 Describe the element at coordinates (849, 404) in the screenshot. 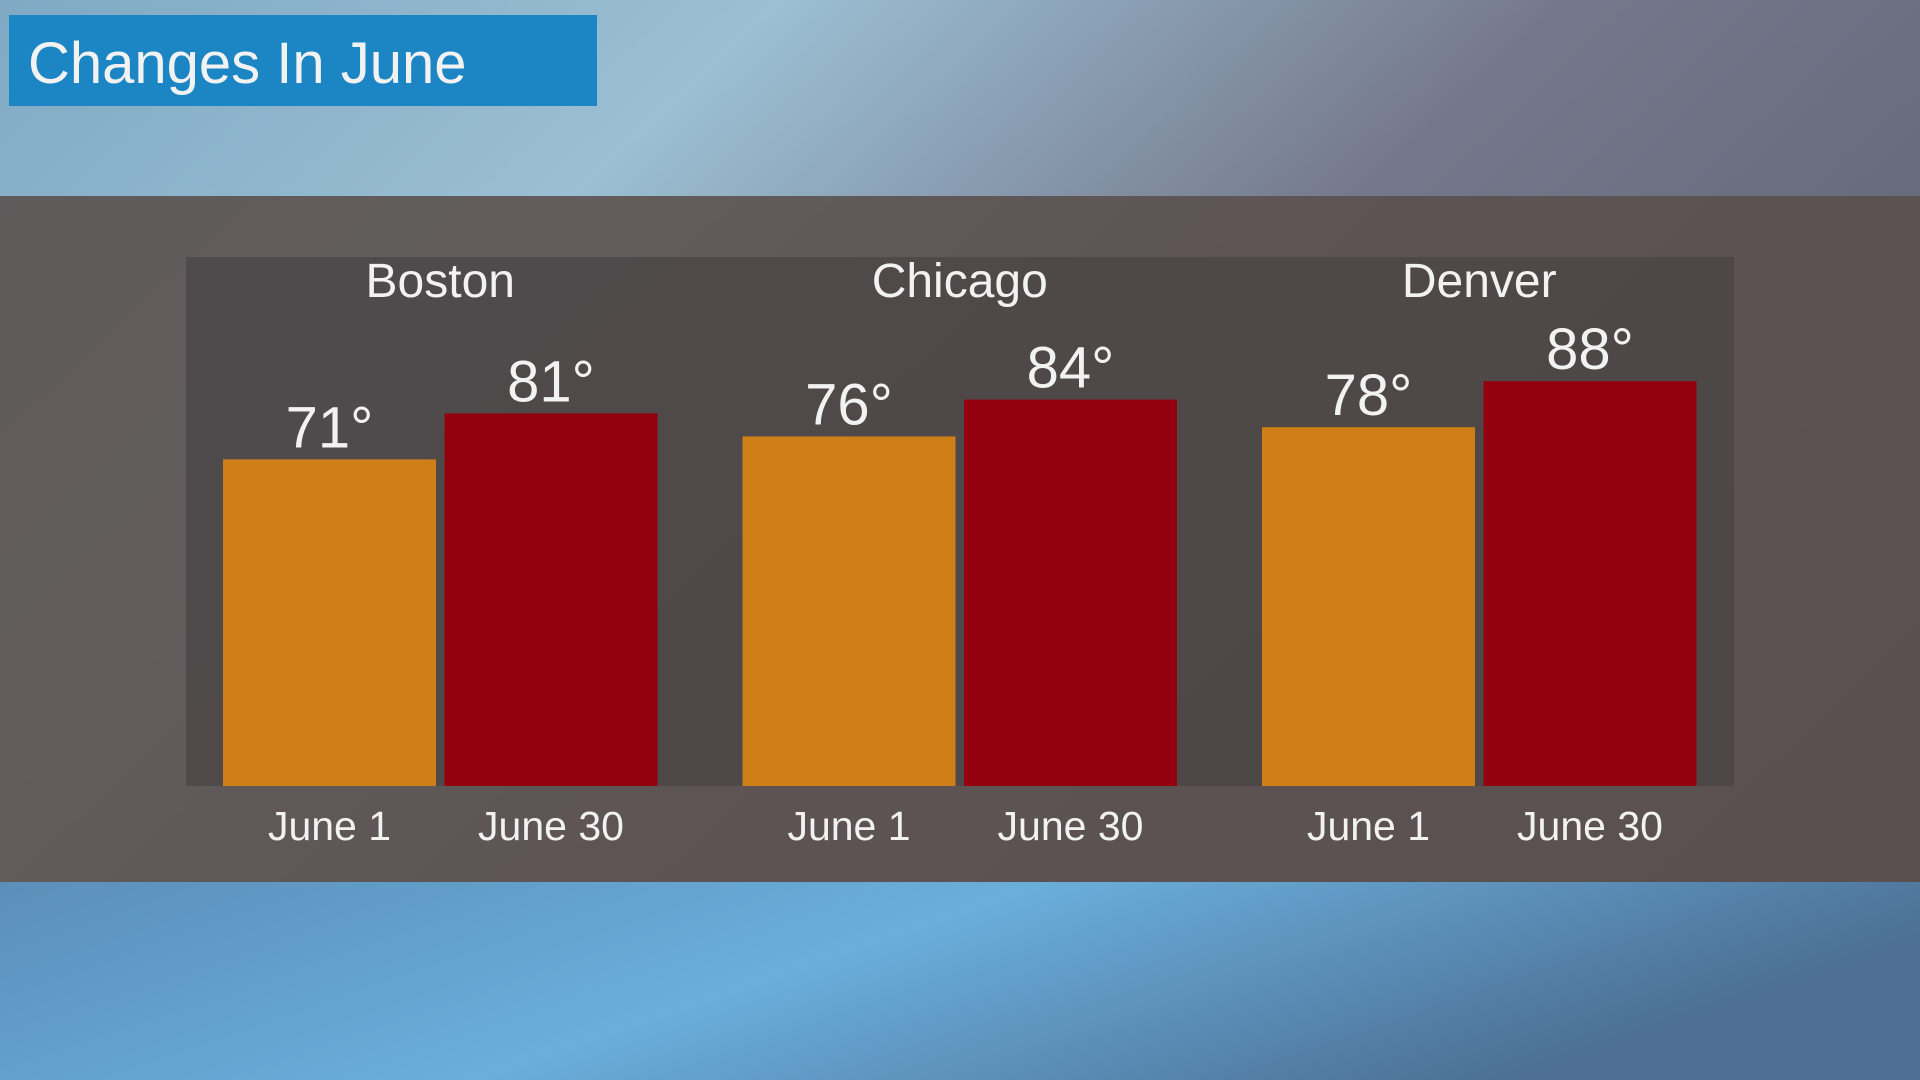

I see `value-label: 76°` at that location.